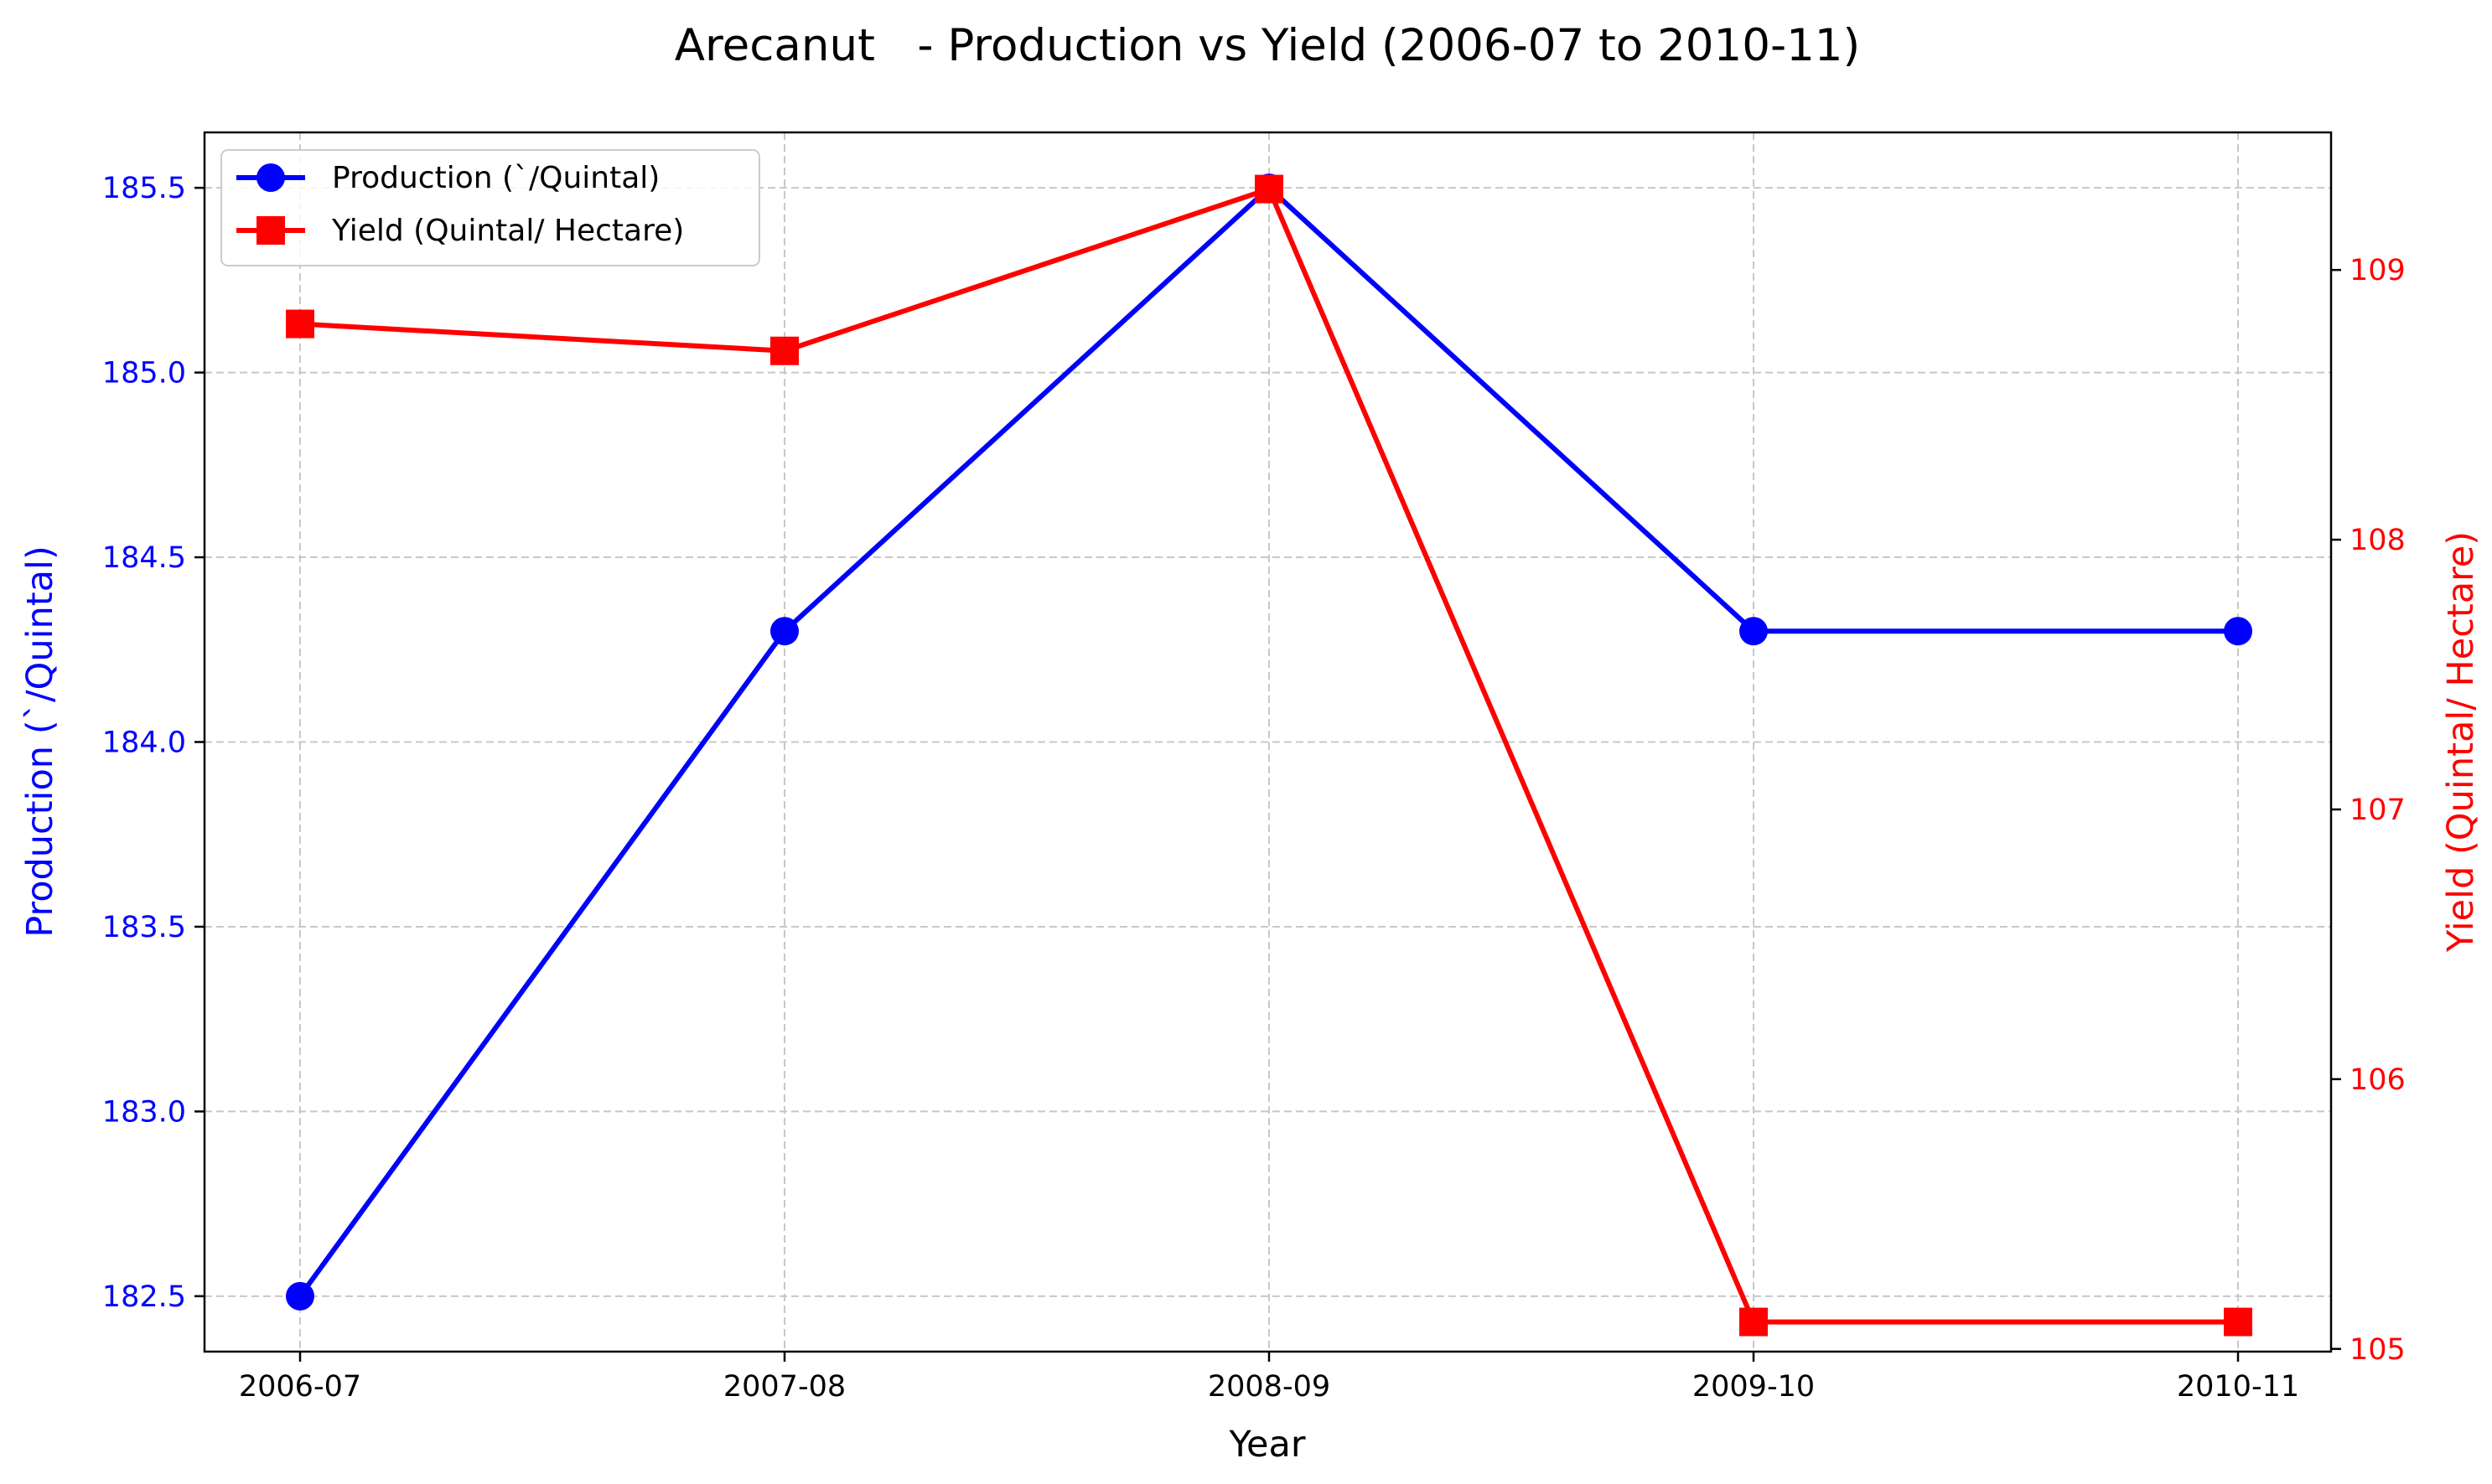  Describe the element at coordinates (144, 1297) in the screenshot. I see `left-y-tick-label: 182.5` at that location.